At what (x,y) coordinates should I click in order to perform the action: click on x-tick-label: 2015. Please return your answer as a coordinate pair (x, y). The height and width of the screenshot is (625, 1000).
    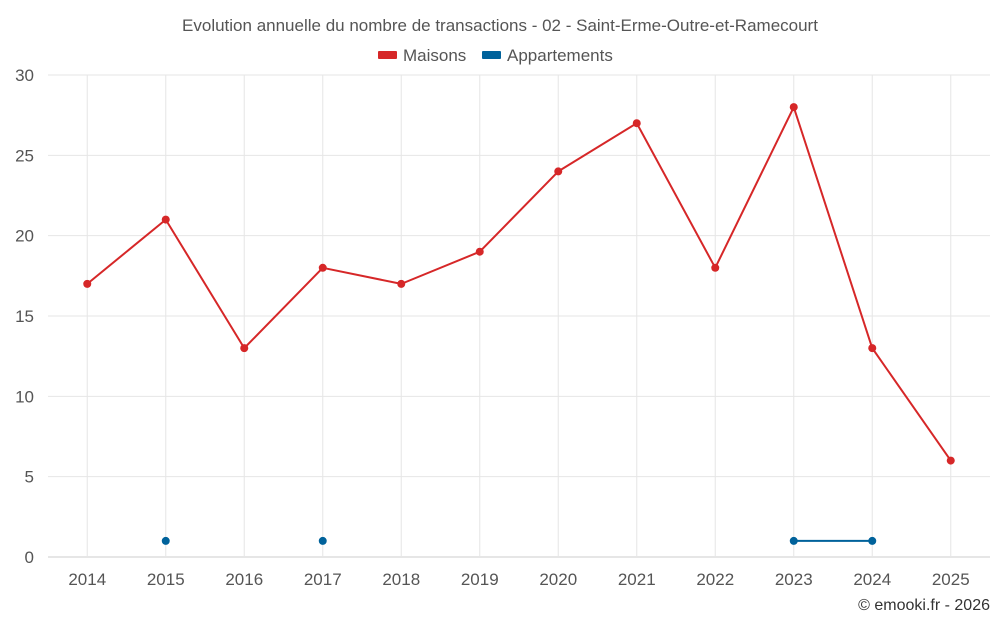
    Looking at the image, I should click on (166, 579).